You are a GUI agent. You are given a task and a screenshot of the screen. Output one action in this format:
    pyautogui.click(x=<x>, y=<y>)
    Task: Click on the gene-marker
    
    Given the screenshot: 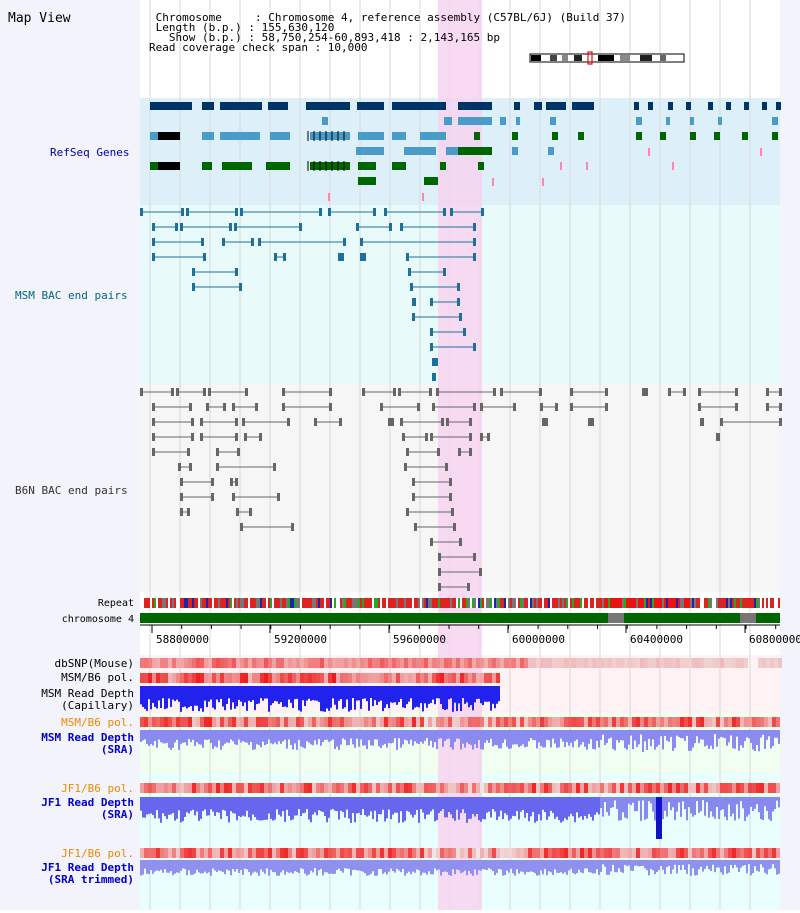 What is the action you would take?
    pyautogui.click(x=710, y=106)
    